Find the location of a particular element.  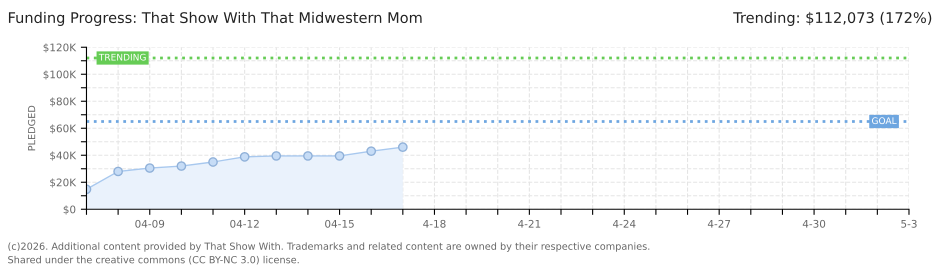

y-tick-label: $60K is located at coordinates (63, 129).